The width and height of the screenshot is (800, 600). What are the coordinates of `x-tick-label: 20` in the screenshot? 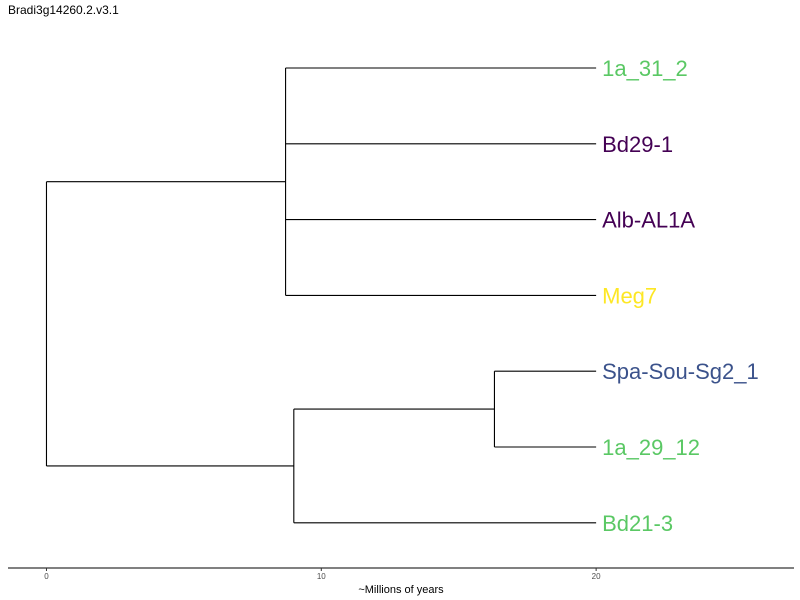 It's located at (596, 576).